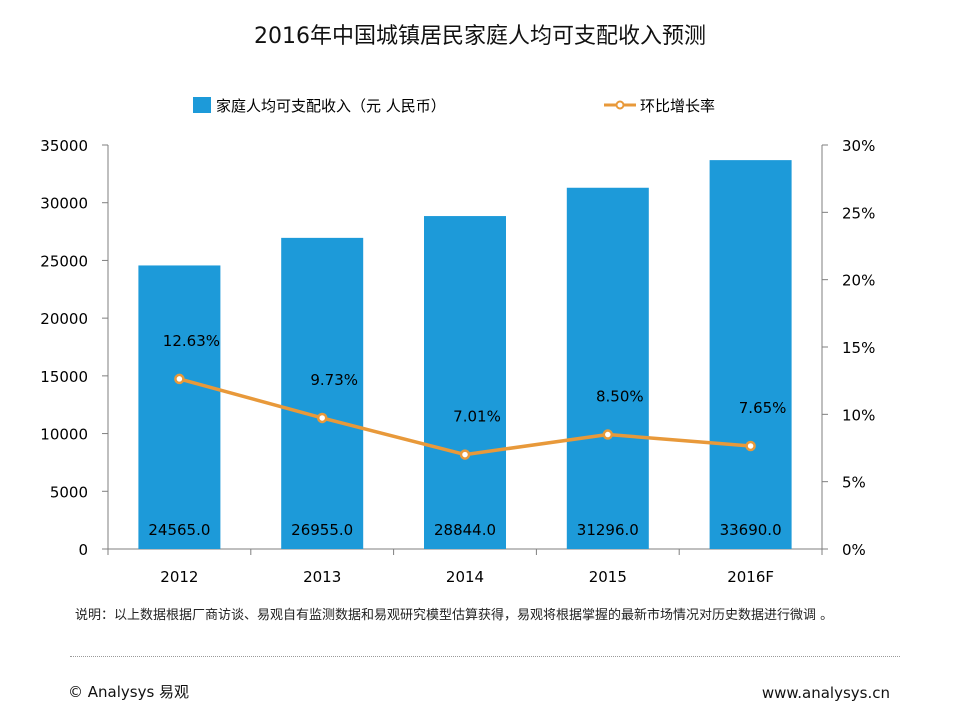 The width and height of the screenshot is (960, 720). Describe the element at coordinates (64, 435) in the screenshot. I see `left-axis-tick-label: 10000` at that location.